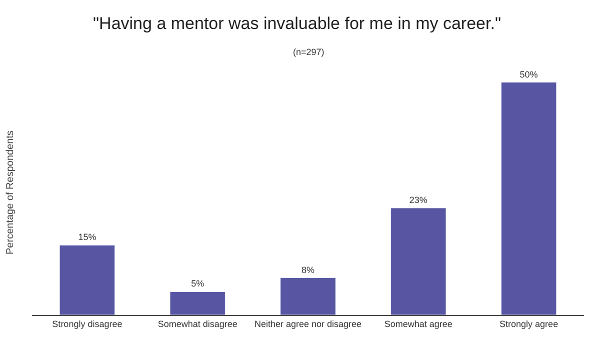  What do you see at coordinates (529, 74) in the screenshot?
I see `data-label: 50%` at bounding box center [529, 74].